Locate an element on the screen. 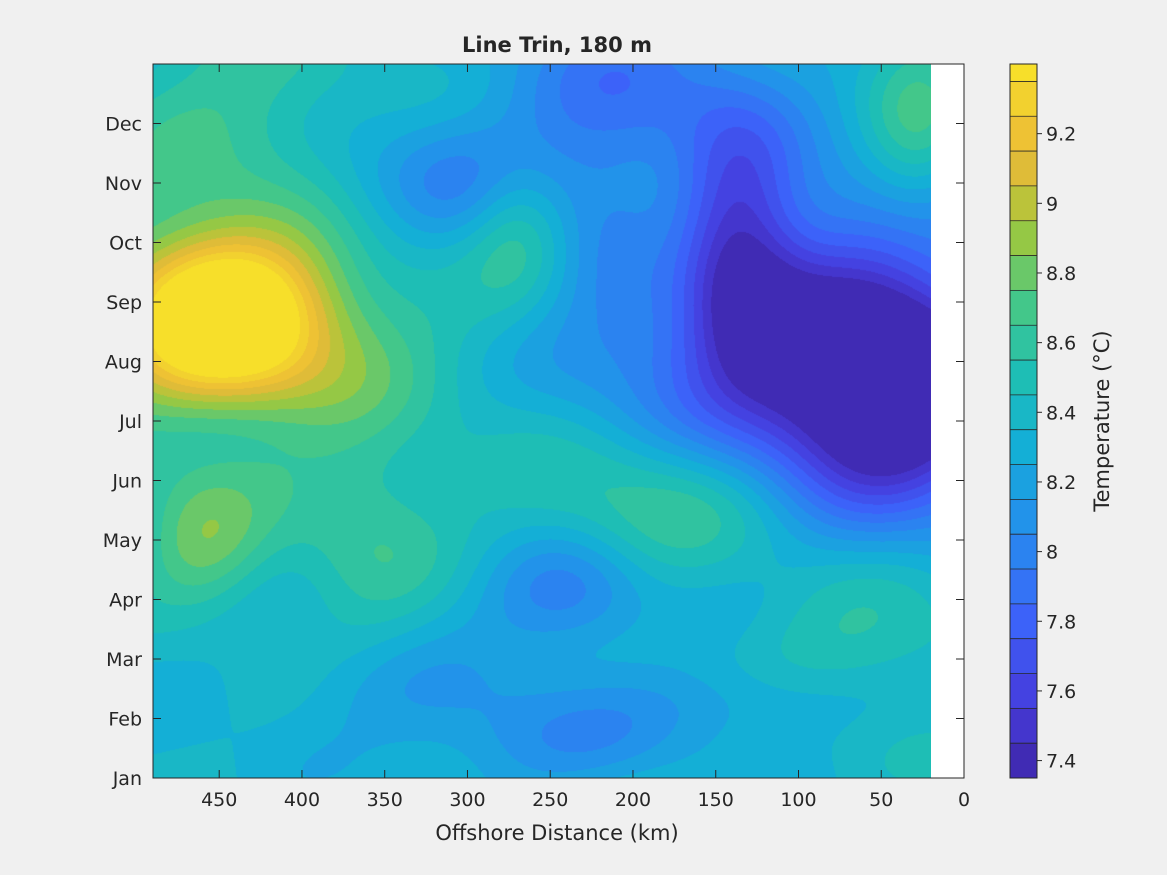 This screenshot has height=875, width=1167. y-tick-label: May is located at coordinates (122, 541).